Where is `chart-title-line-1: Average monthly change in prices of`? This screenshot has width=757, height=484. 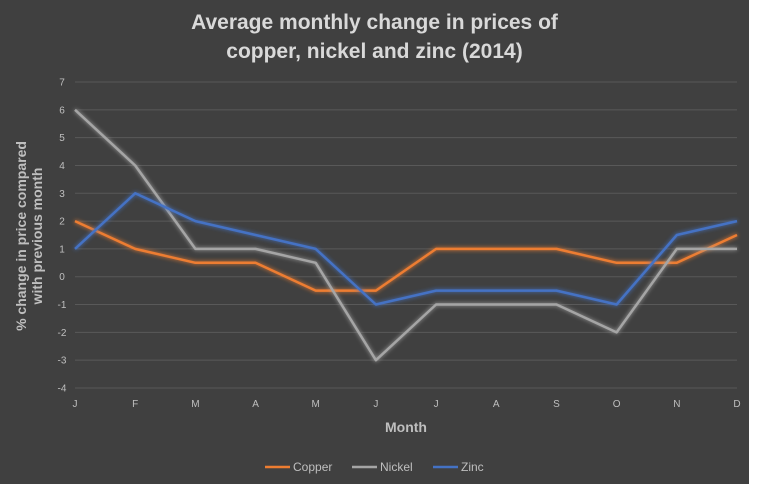 chart-title-line-1: Average monthly change in prices of is located at coordinates (374, 22).